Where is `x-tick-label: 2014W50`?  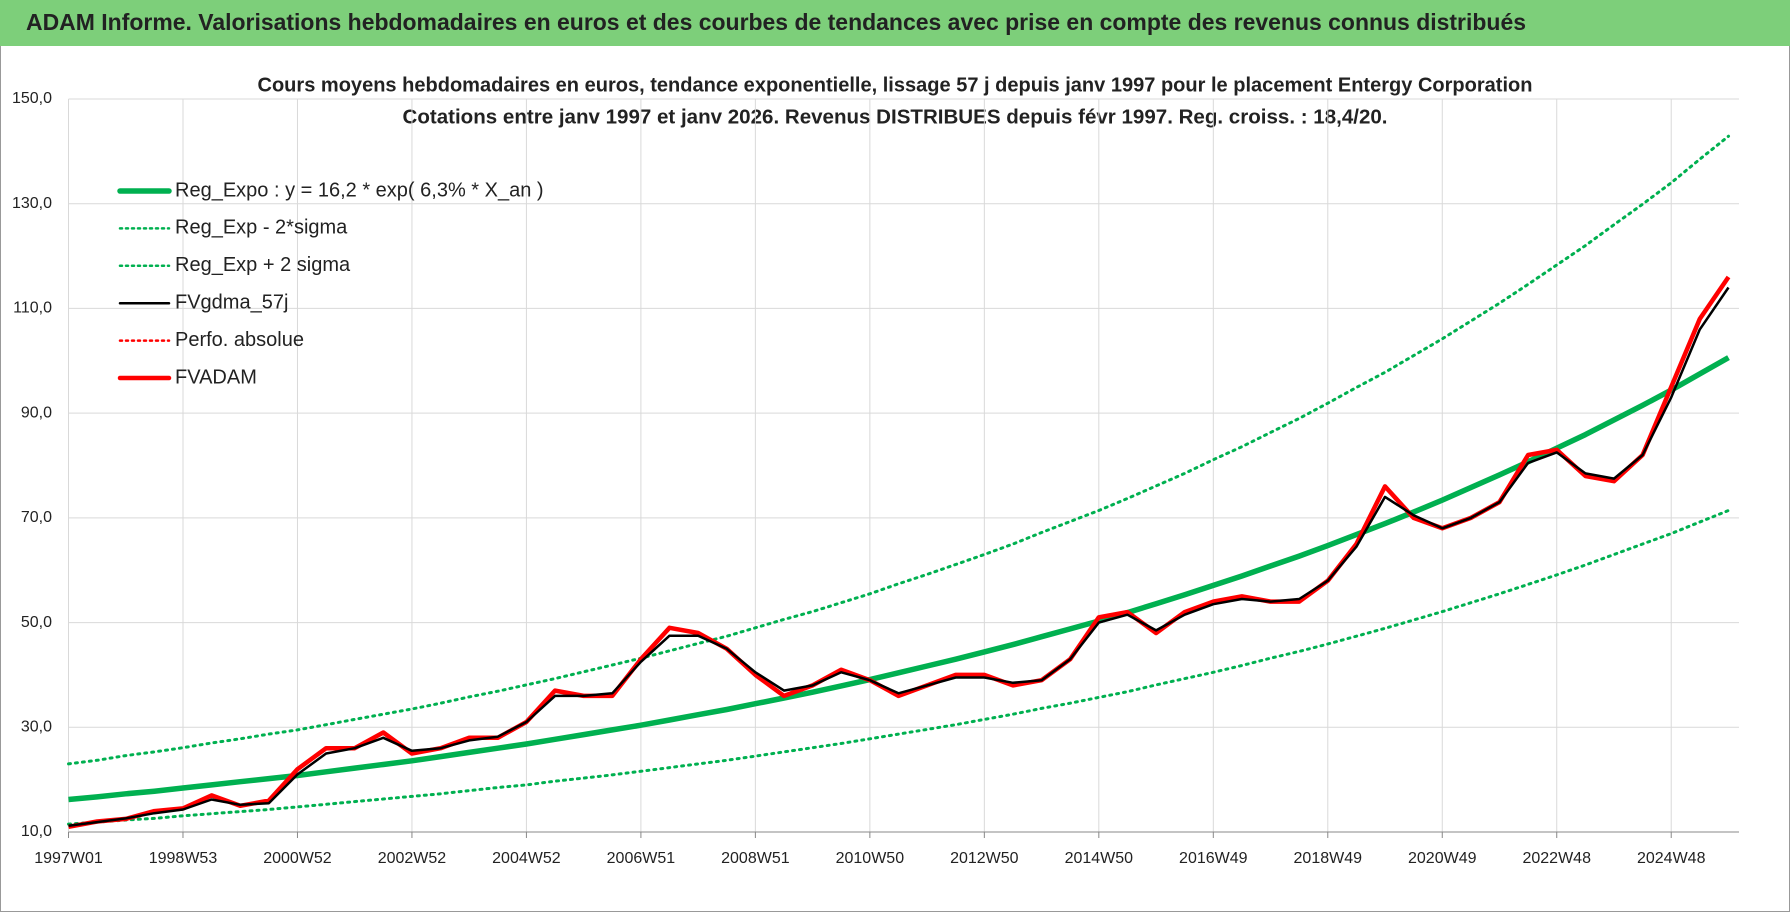
x-tick-label: 2014W50 is located at coordinates (1099, 858).